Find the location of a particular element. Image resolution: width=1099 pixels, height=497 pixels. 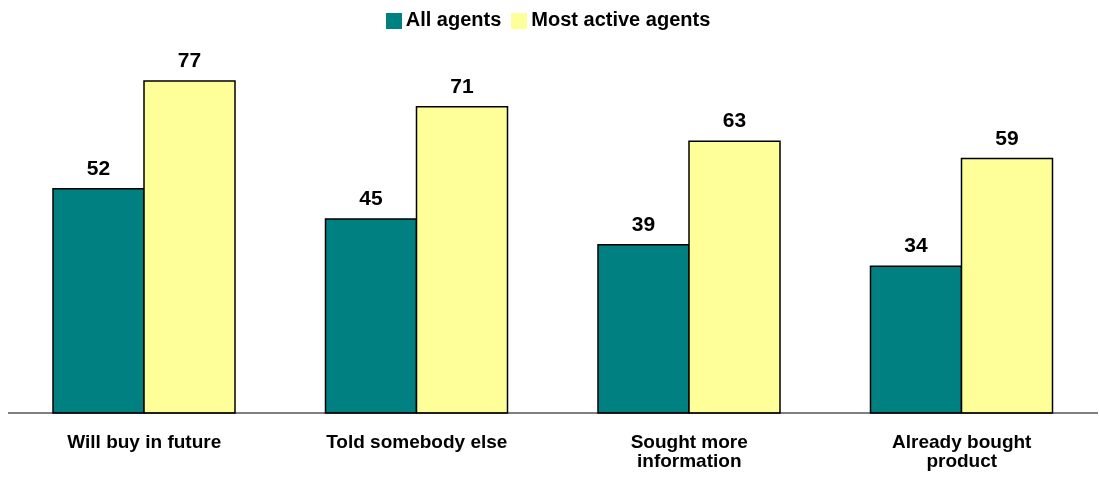

legend-label: Most active agents is located at coordinates (621, 19).